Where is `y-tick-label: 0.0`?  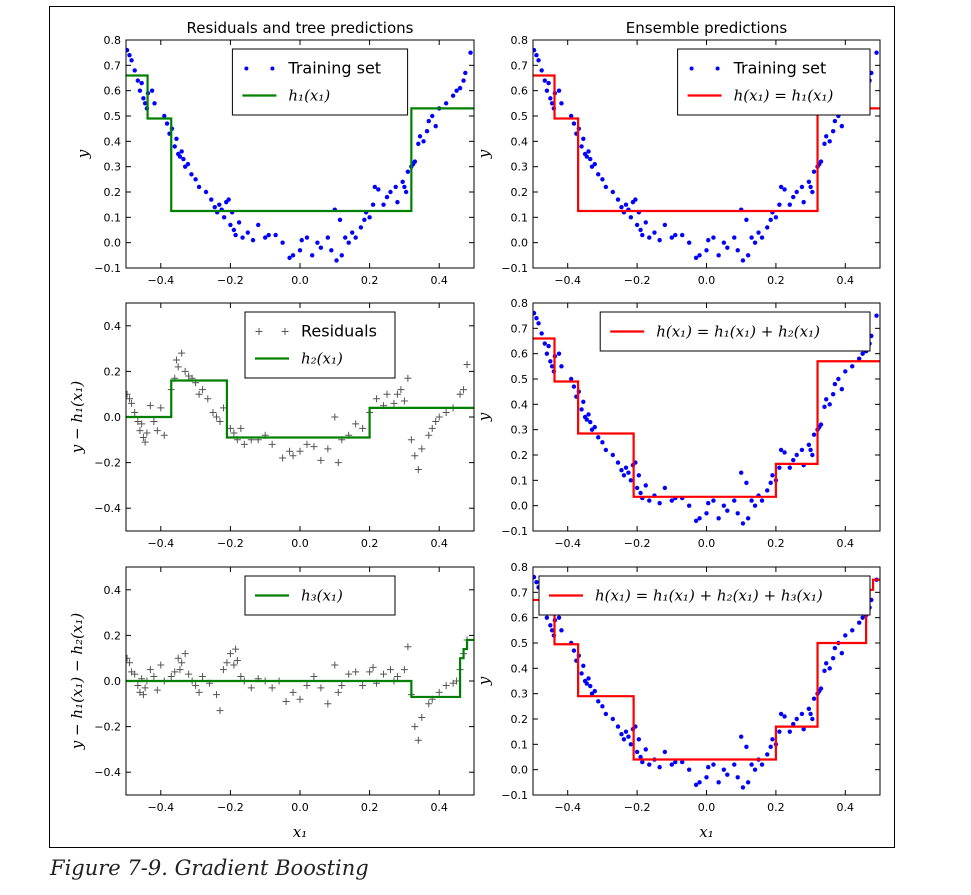
y-tick-label: 0.0 is located at coordinates (520, 243).